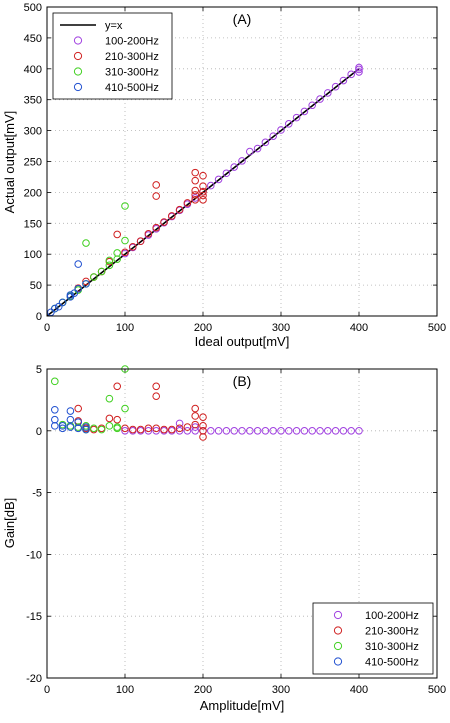  What do you see at coordinates (33, 39) in the screenshot?
I see `y-tick-label: 450` at bounding box center [33, 39].